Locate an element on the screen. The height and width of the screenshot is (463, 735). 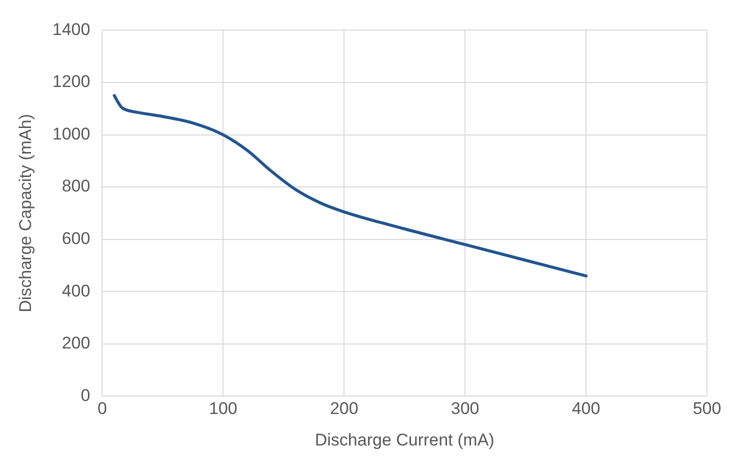
x-tick-label: 200 is located at coordinates (344, 408).